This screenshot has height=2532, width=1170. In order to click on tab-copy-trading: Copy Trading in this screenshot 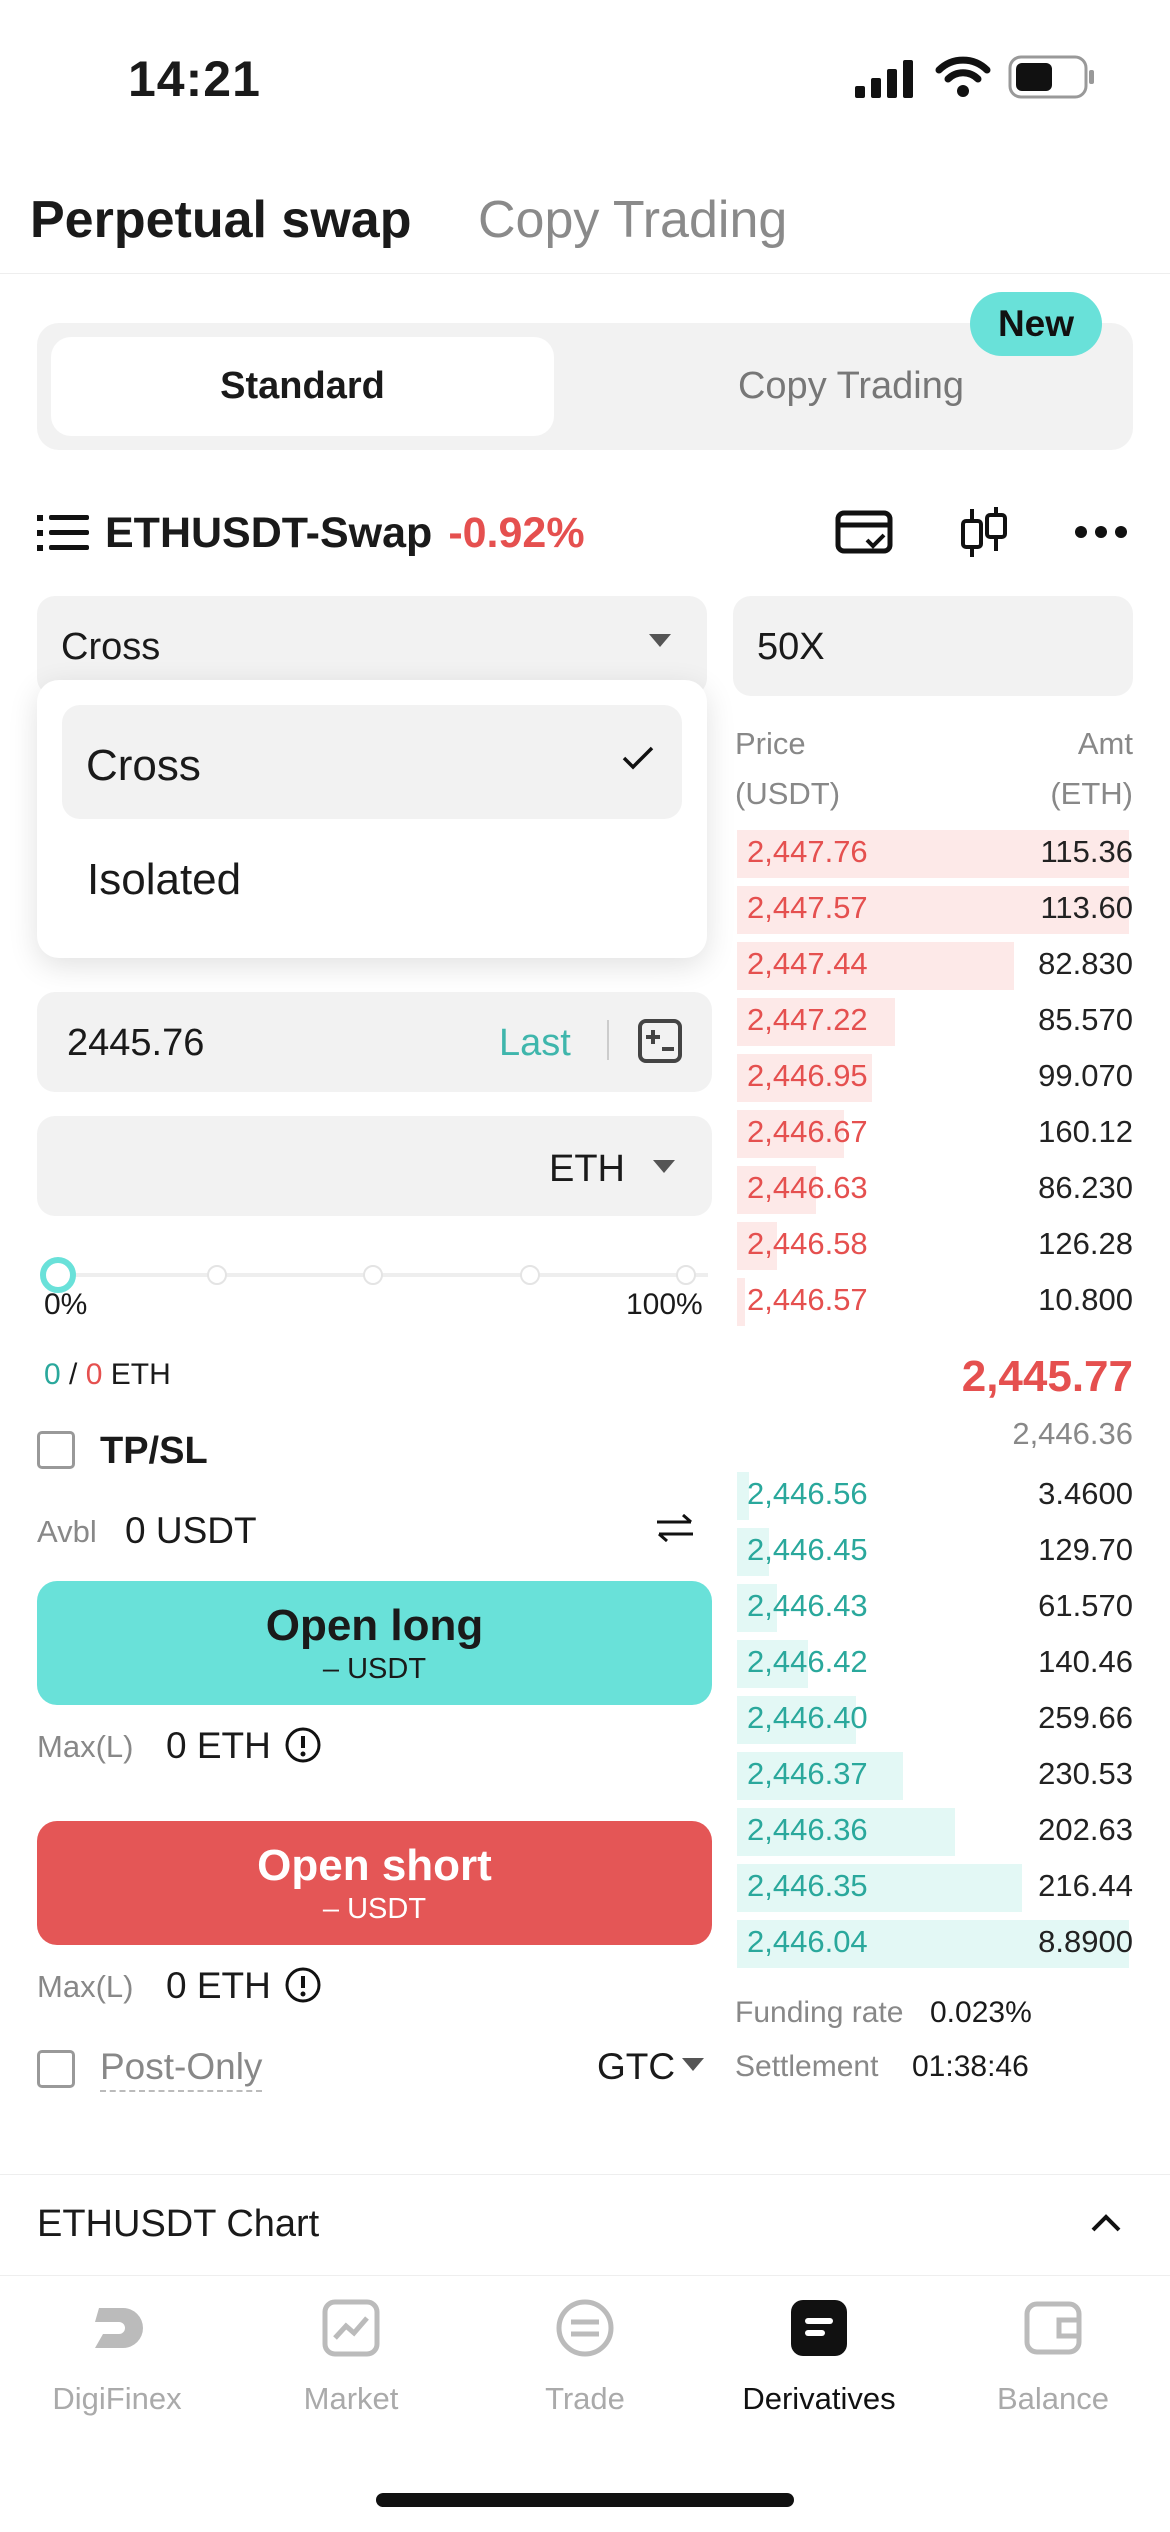, I will do `click(633, 220)`.